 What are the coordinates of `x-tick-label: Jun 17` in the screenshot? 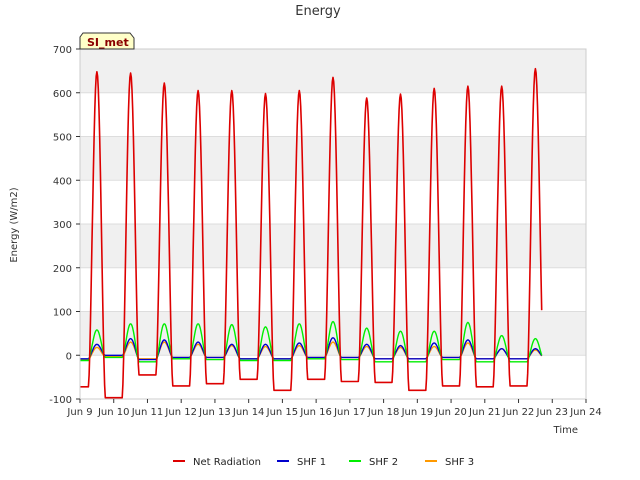 It's located at (349, 412).